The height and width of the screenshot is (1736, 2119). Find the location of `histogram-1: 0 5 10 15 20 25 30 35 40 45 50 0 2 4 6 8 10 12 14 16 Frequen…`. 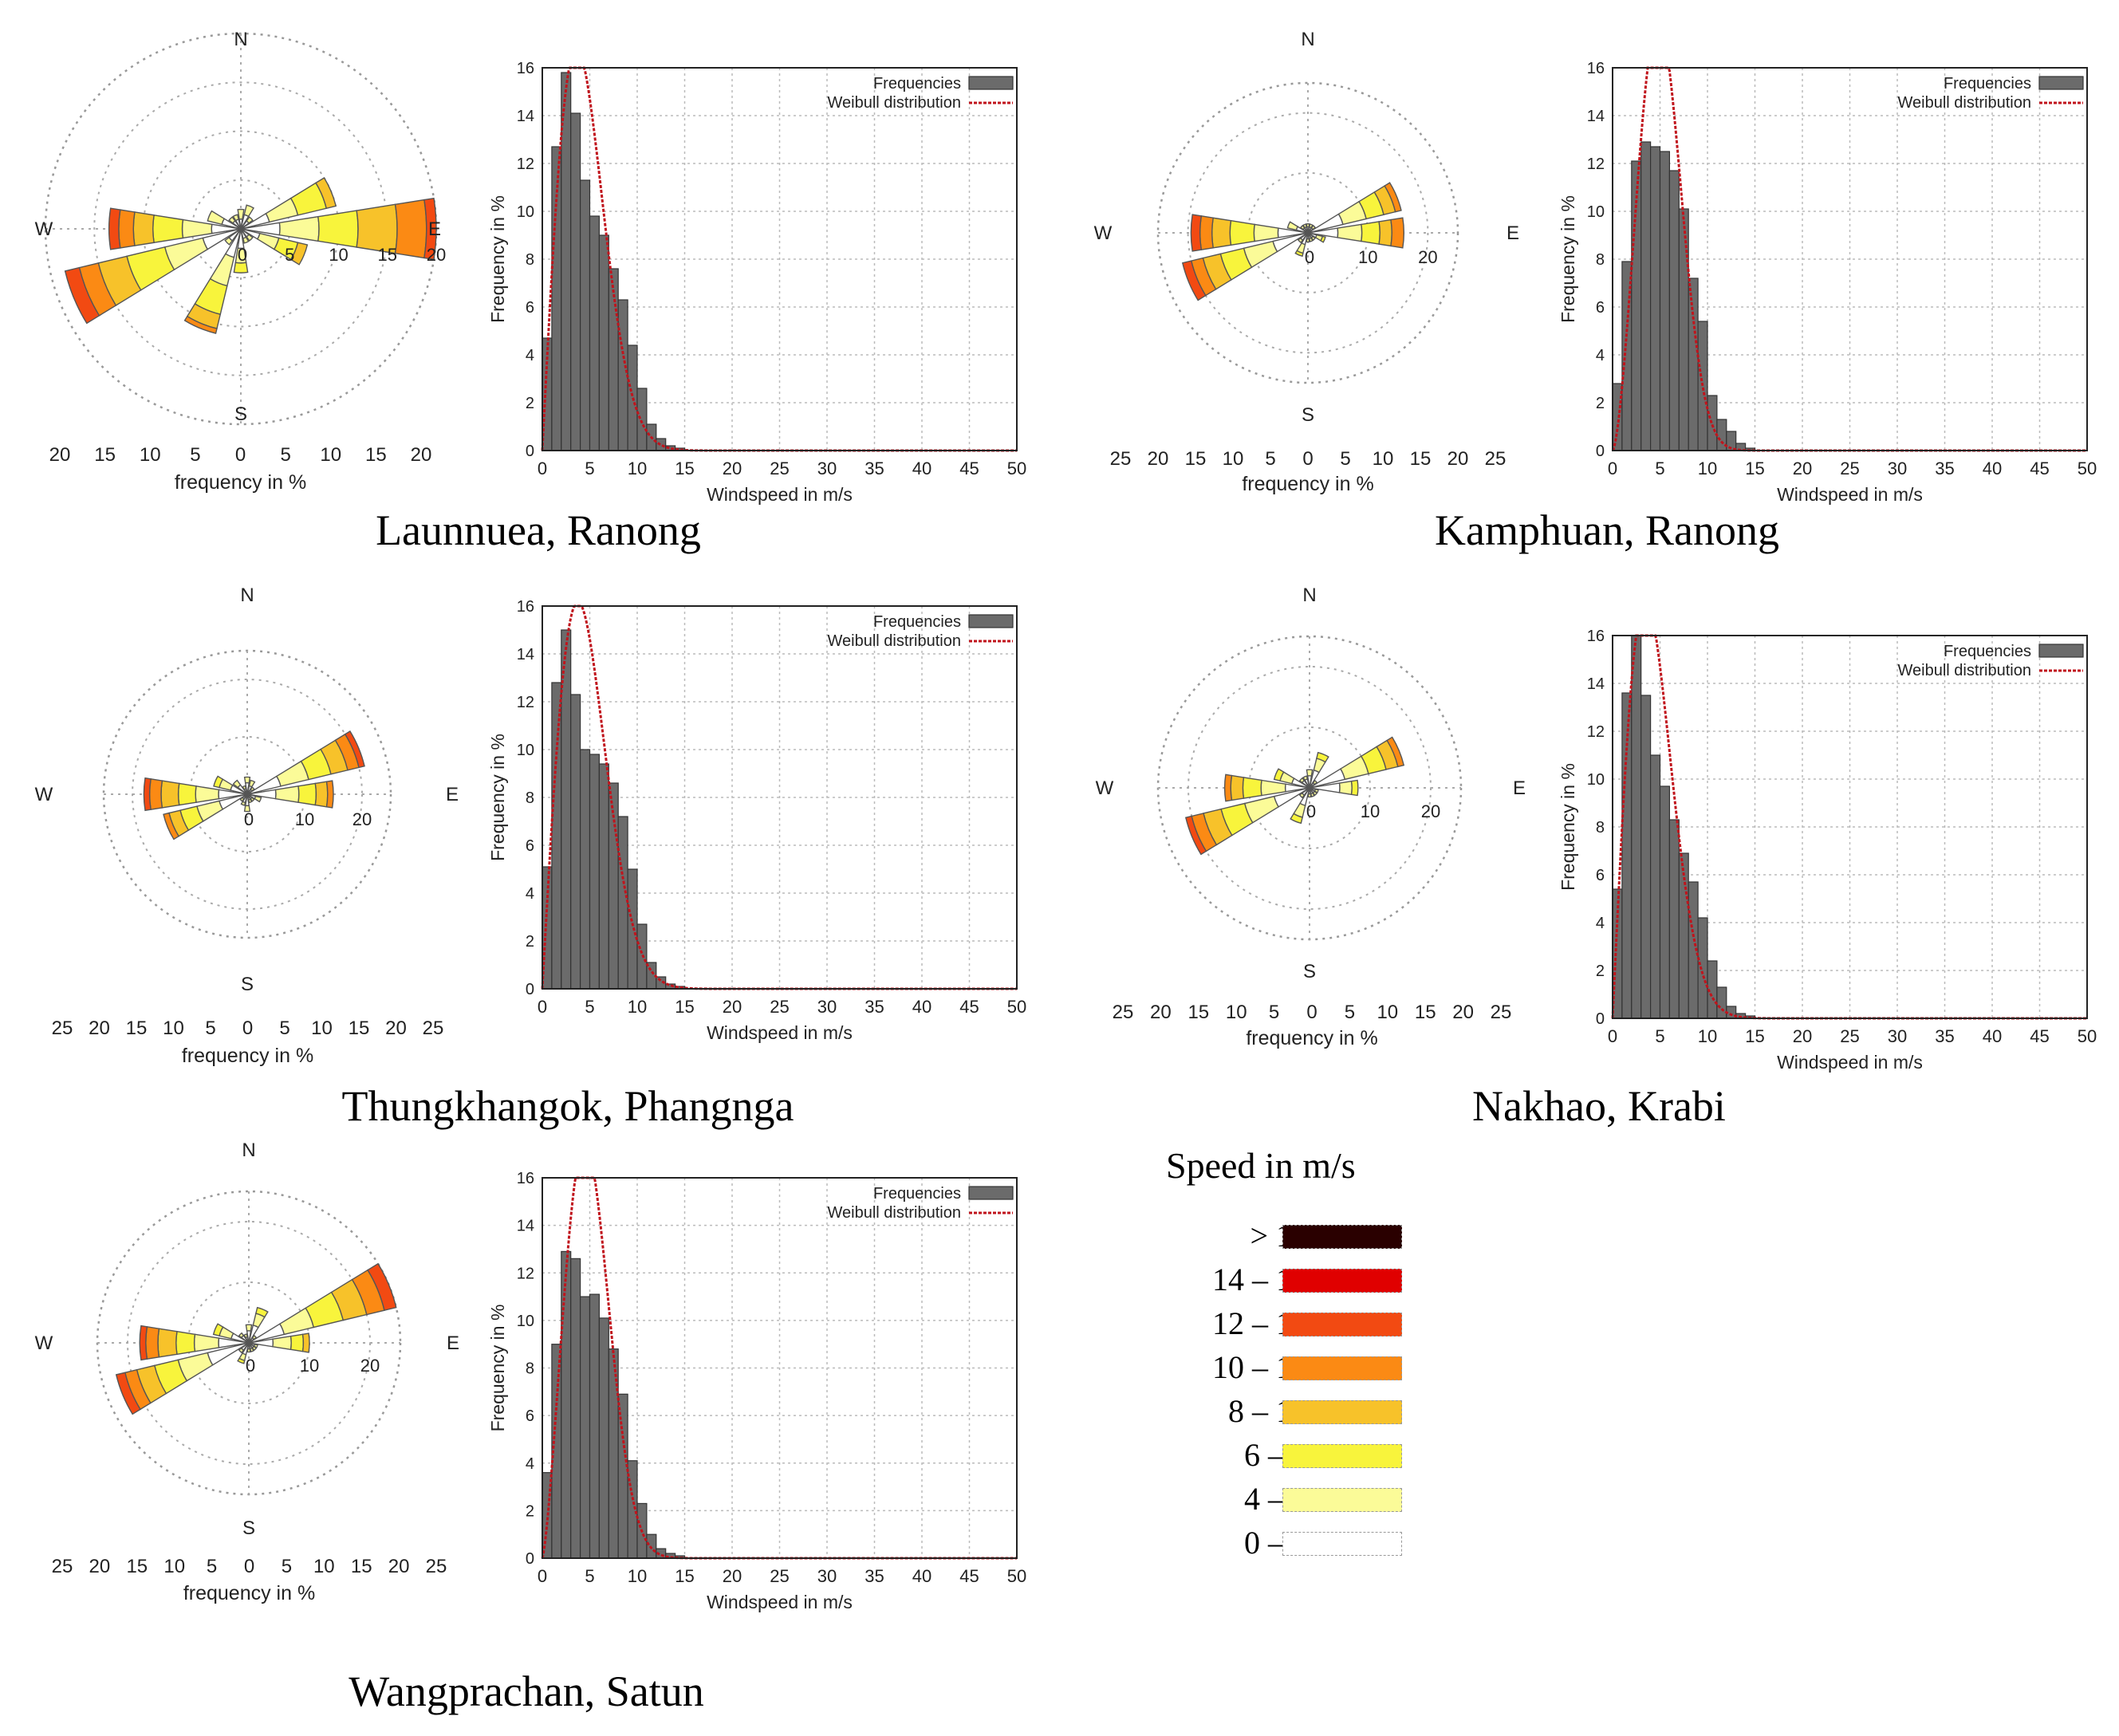

histogram-1: 0 5 10 15 20 25 30 35 40 45 50 0 2 4 6 8 10 12 14 16 Frequen… is located at coordinates (1828, 283).